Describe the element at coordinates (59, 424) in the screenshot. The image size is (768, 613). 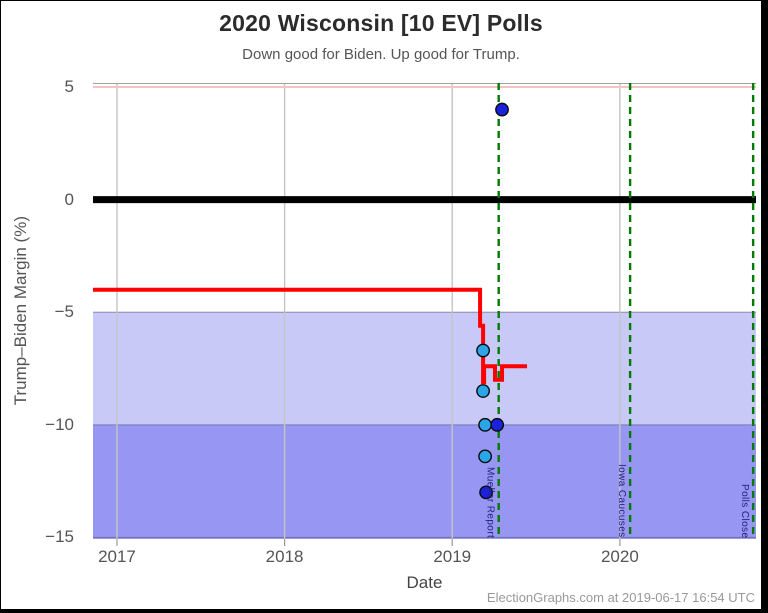
I see `y-tick-label: −10` at that location.